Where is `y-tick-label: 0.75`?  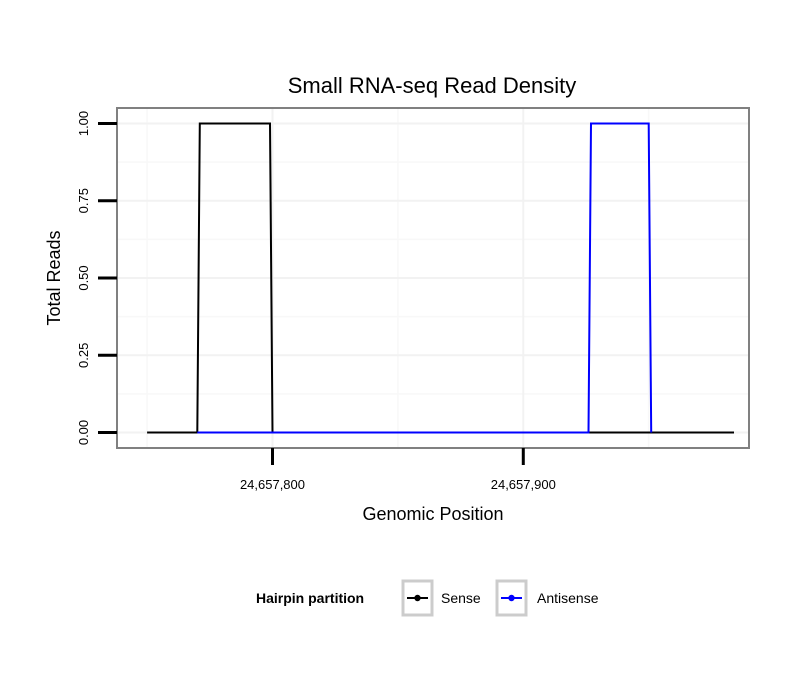
y-tick-label: 0.75 is located at coordinates (83, 200).